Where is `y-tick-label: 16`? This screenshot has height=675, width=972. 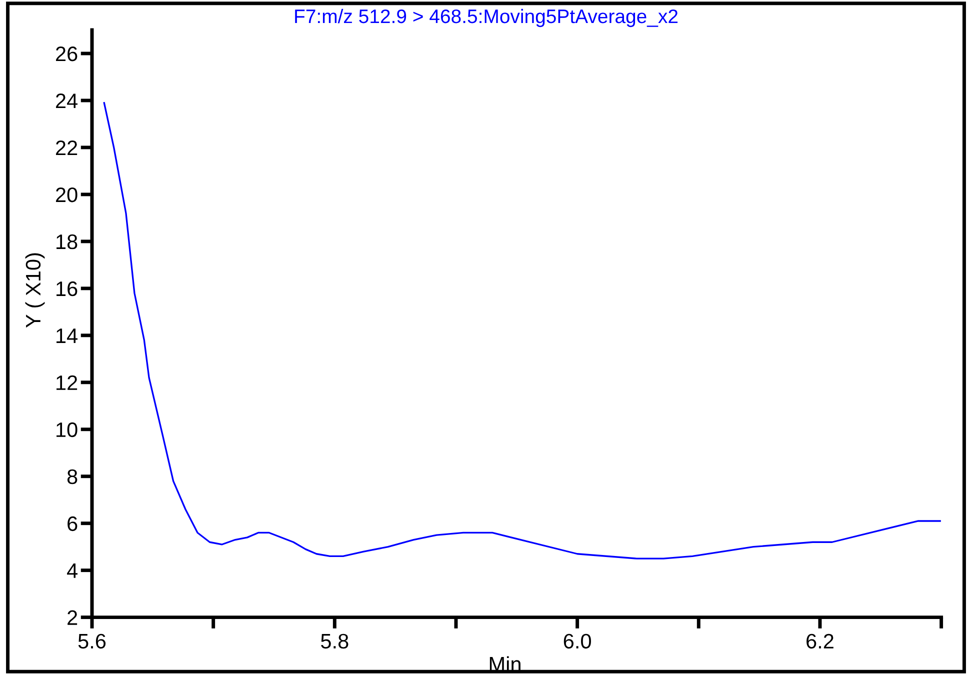
y-tick-label: 16 is located at coordinates (67, 288).